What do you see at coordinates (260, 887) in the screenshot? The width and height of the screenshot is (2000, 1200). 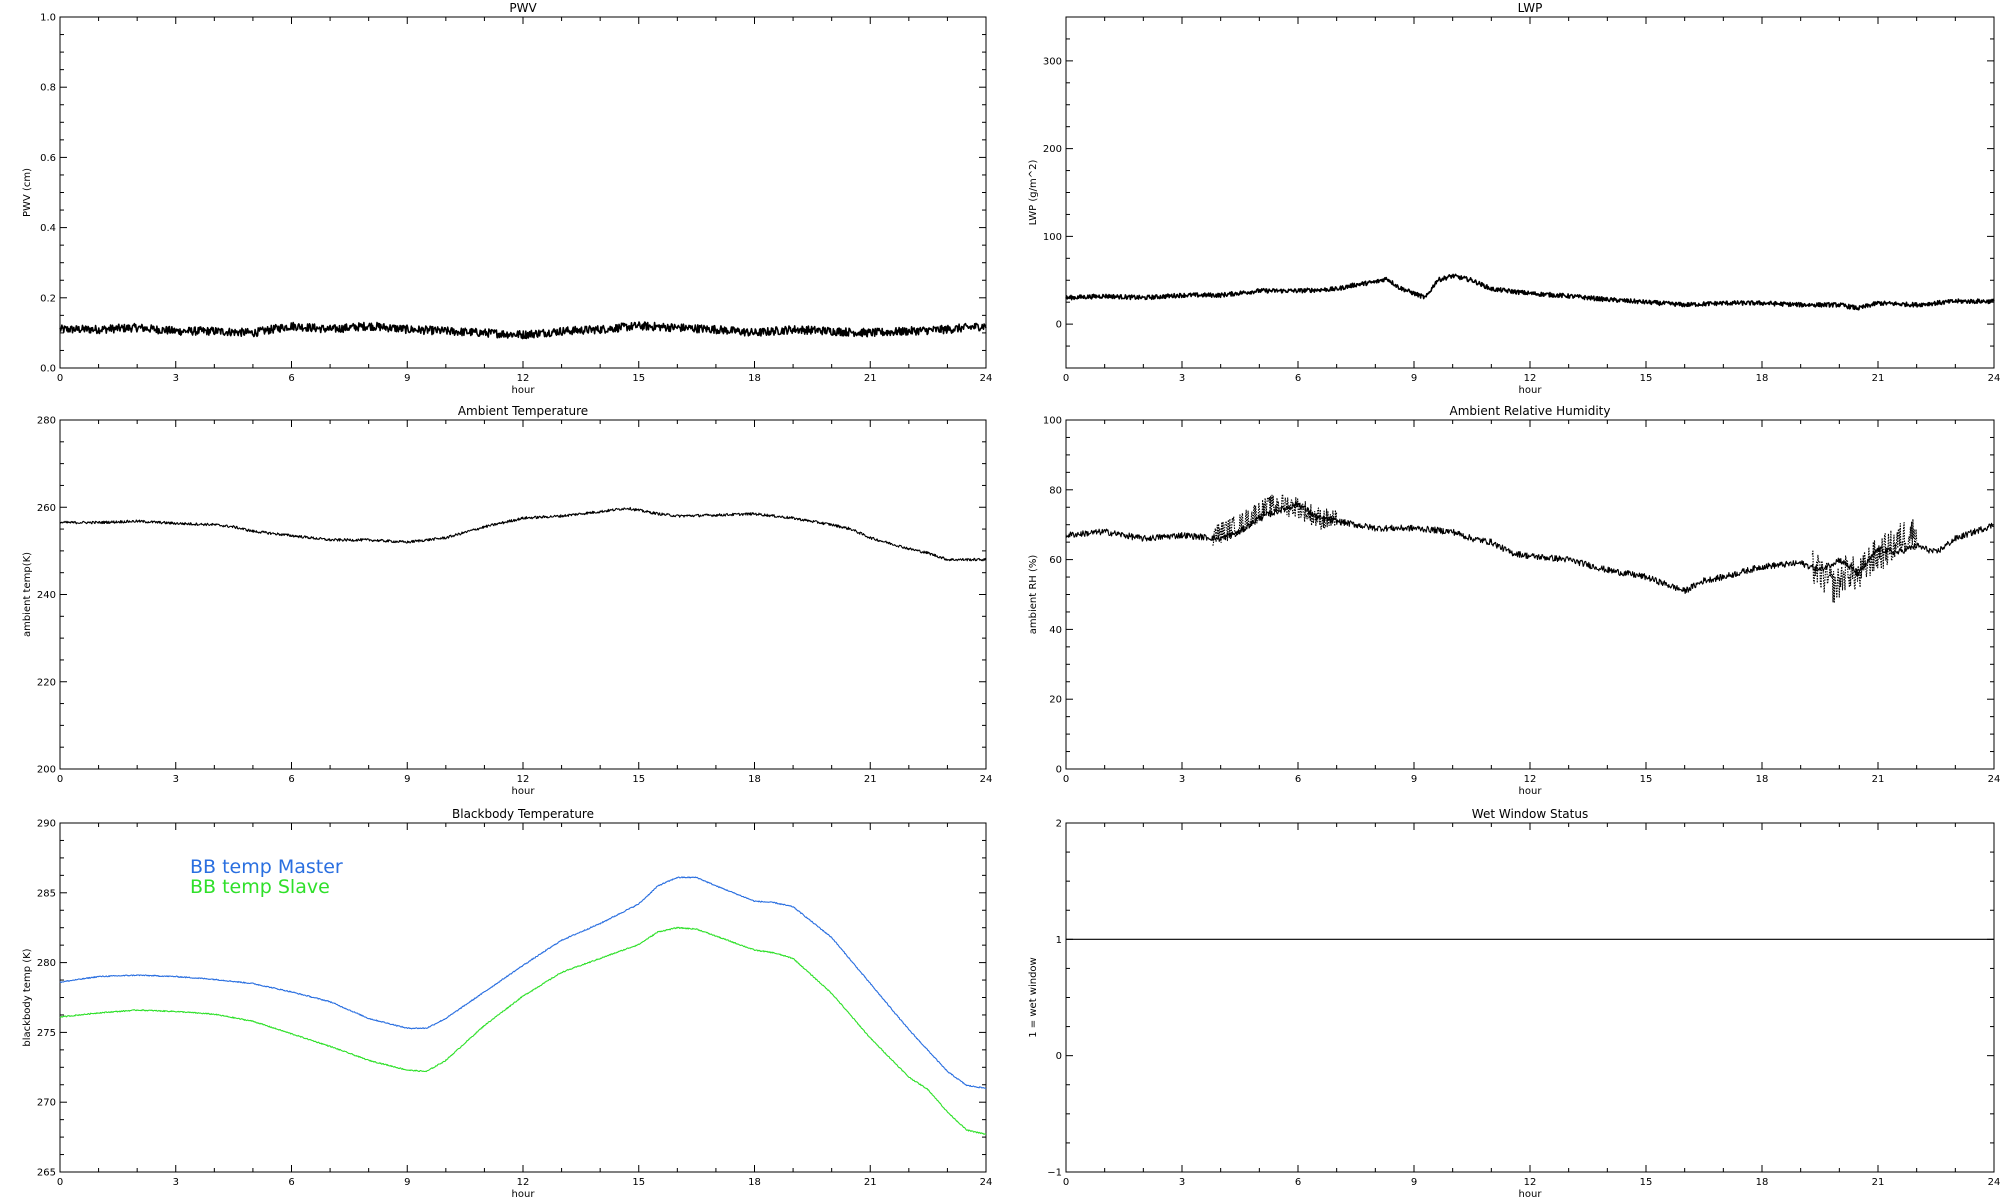 I see `legend-entry: BB temp Slave` at bounding box center [260, 887].